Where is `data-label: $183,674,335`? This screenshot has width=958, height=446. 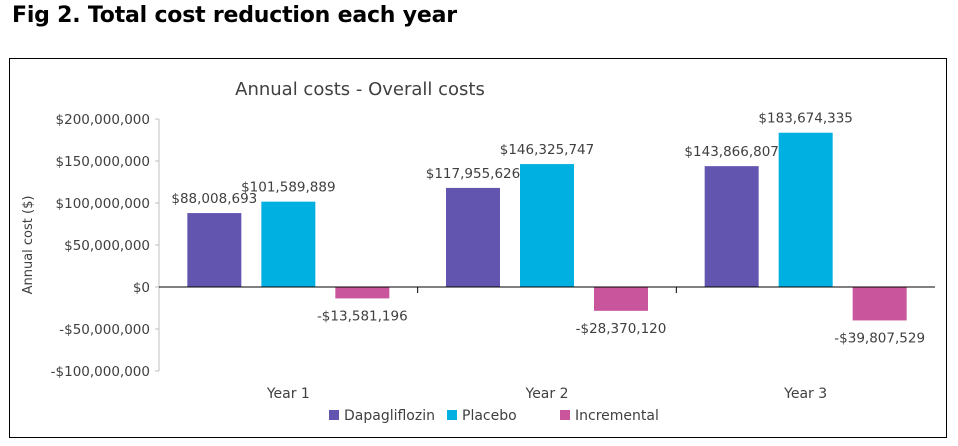 data-label: $183,674,335 is located at coordinates (805, 119).